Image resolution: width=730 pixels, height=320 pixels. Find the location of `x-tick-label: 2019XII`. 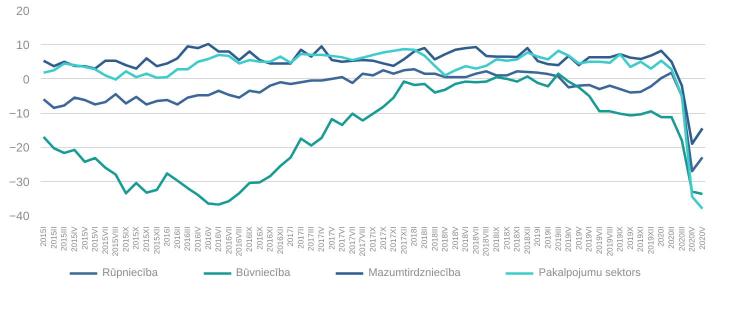

x-tick-label: 2019XII is located at coordinates (651, 240).